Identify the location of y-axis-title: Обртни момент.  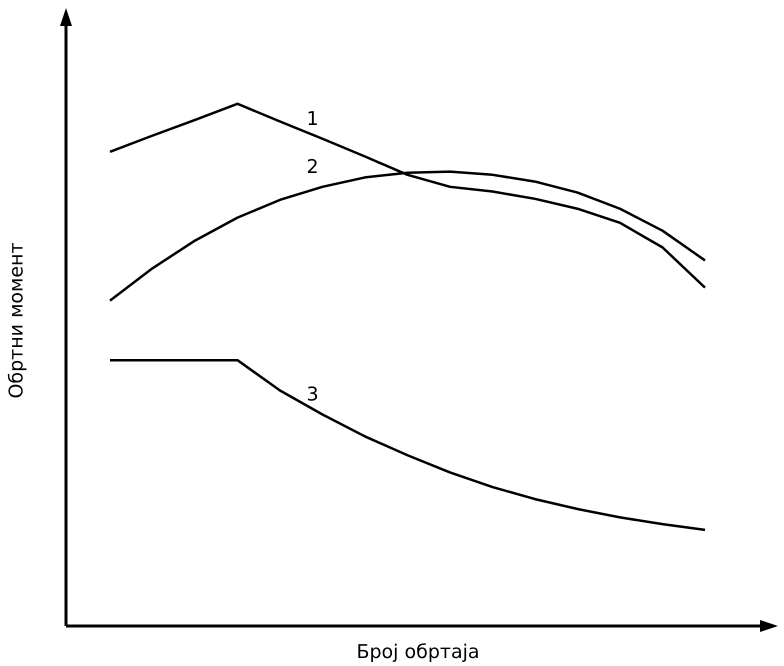
(17, 320).